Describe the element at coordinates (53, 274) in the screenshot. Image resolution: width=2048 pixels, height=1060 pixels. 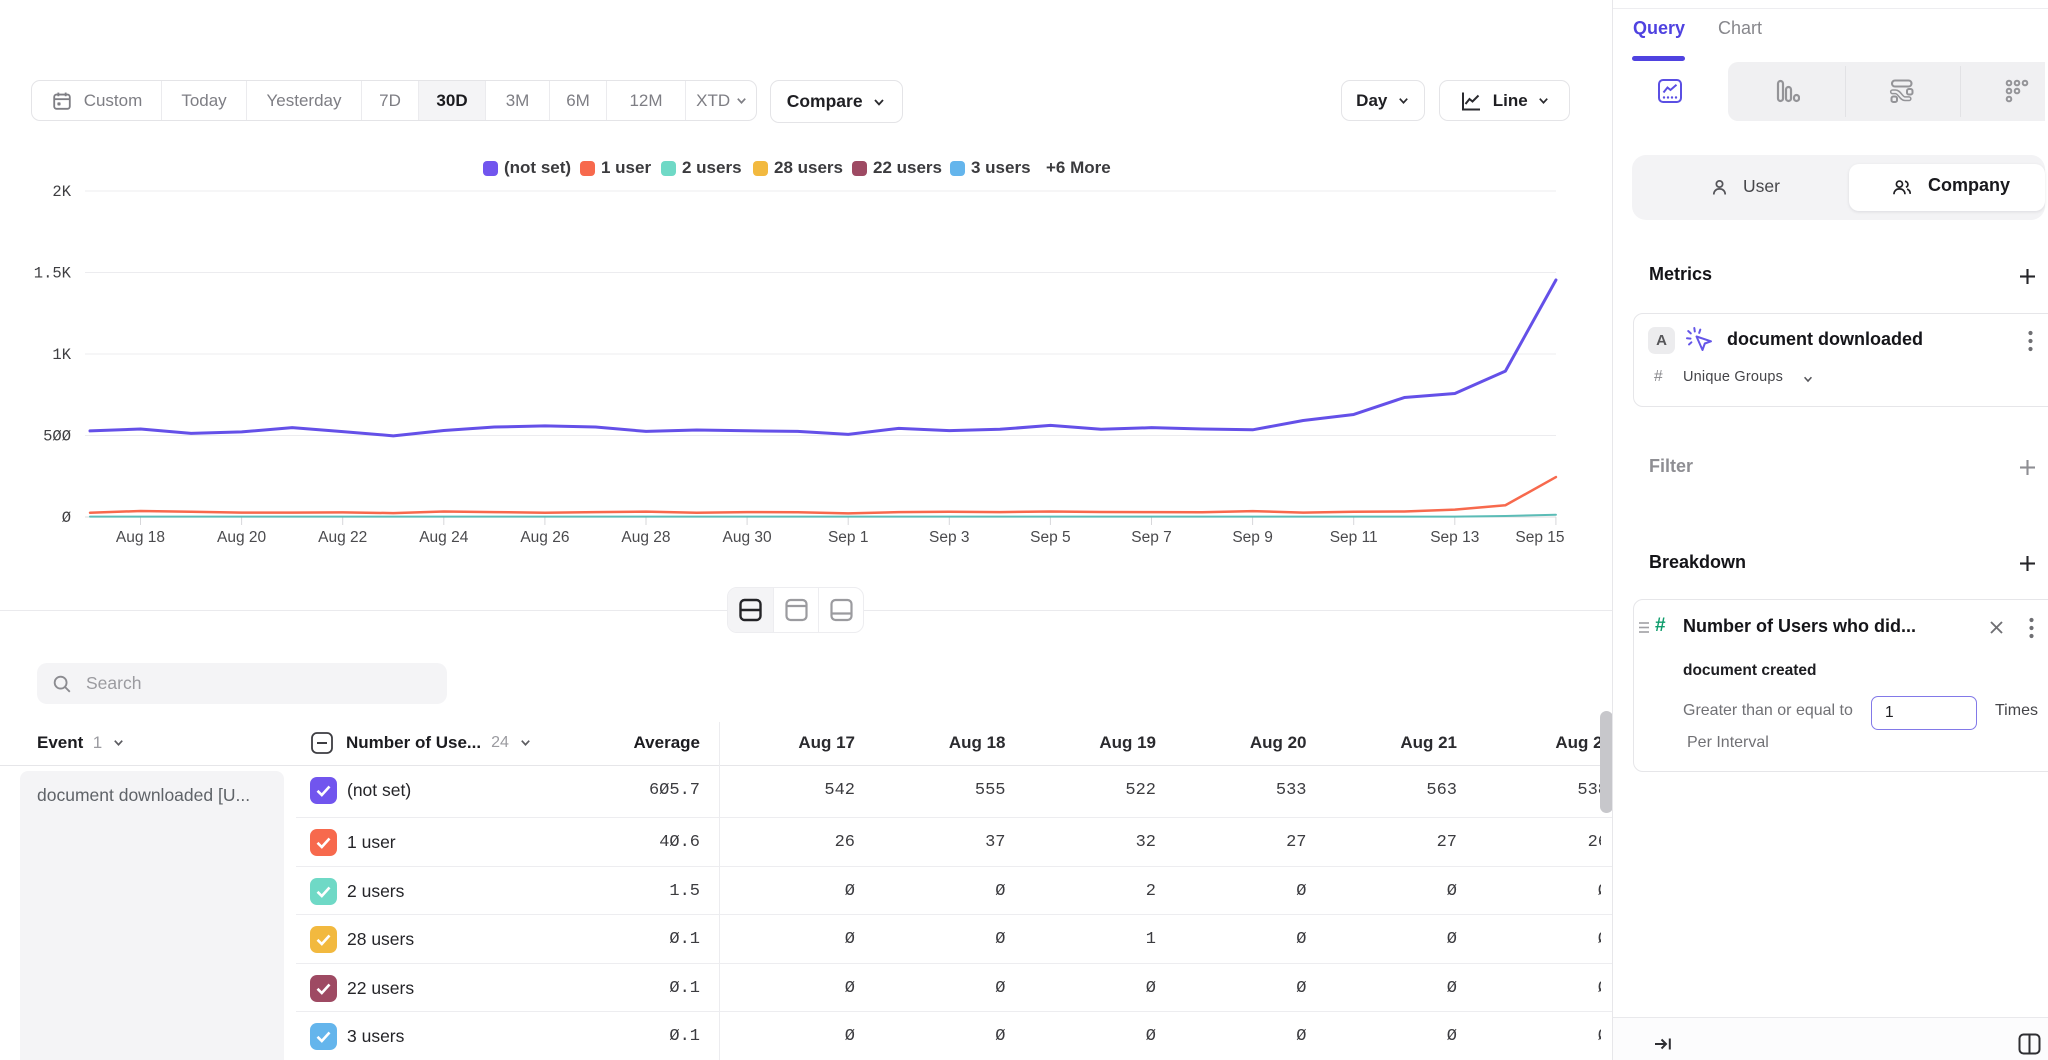
I see `svg-text: 1.5K` at that location.